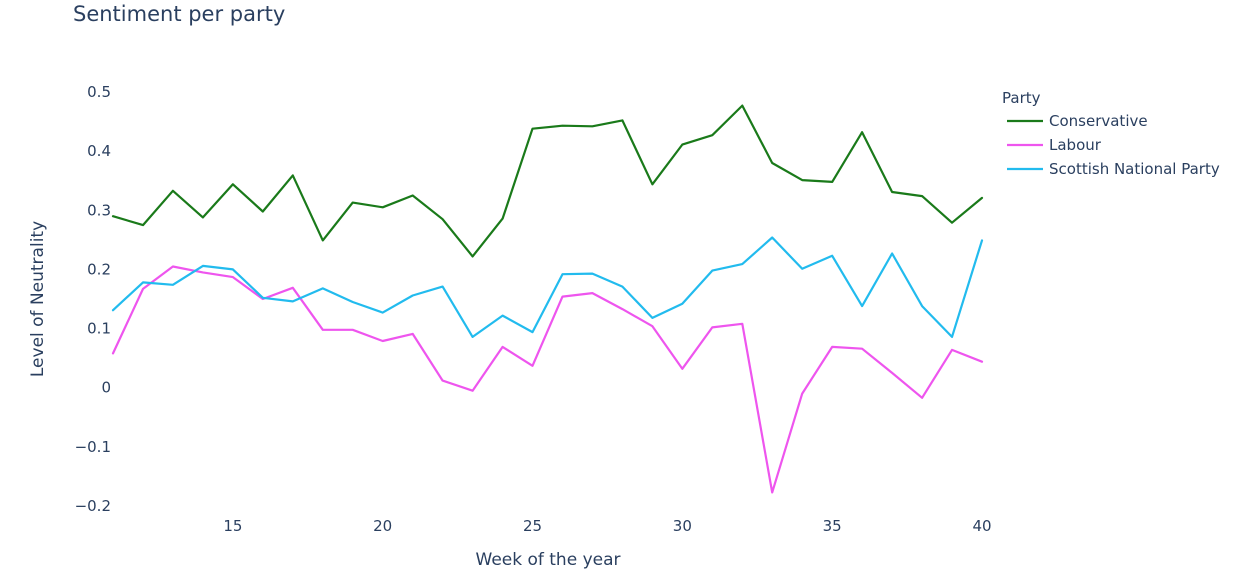 This screenshot has height=585, width=1236. What do you see at coordinates (93, 506) in the screenshot?
I see `y-tick-label: −0.2` at bounding box center [93, 506].